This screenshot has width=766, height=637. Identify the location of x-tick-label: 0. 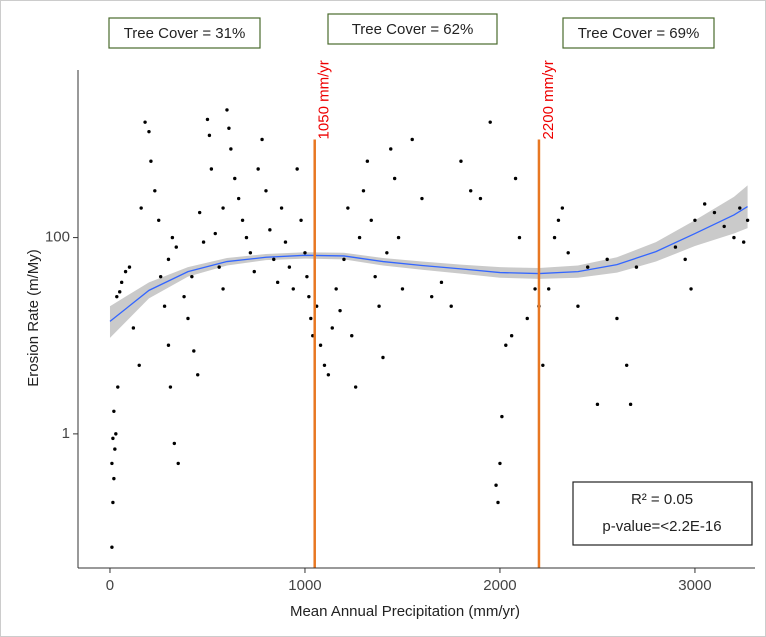
(110, 585).